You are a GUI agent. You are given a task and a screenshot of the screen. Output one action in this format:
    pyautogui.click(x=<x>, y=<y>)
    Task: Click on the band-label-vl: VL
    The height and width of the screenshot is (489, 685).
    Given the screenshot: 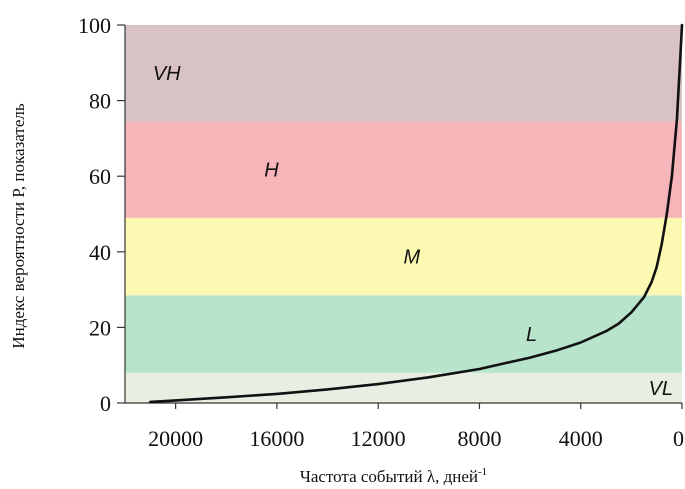 What is the action you would take?
    pyautogui.click(x=661, y=389)
    